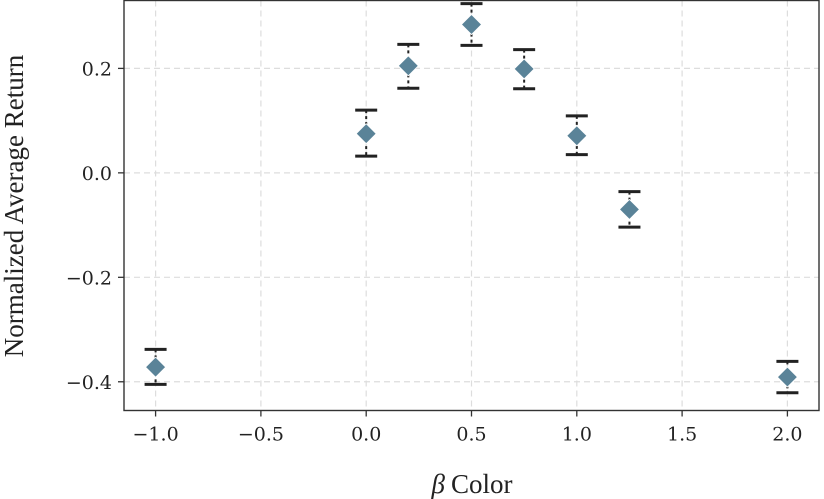  Describe the element at coordinates (787, 435) in the screenshot. I see `x-tick-label: 2.0` at that location.